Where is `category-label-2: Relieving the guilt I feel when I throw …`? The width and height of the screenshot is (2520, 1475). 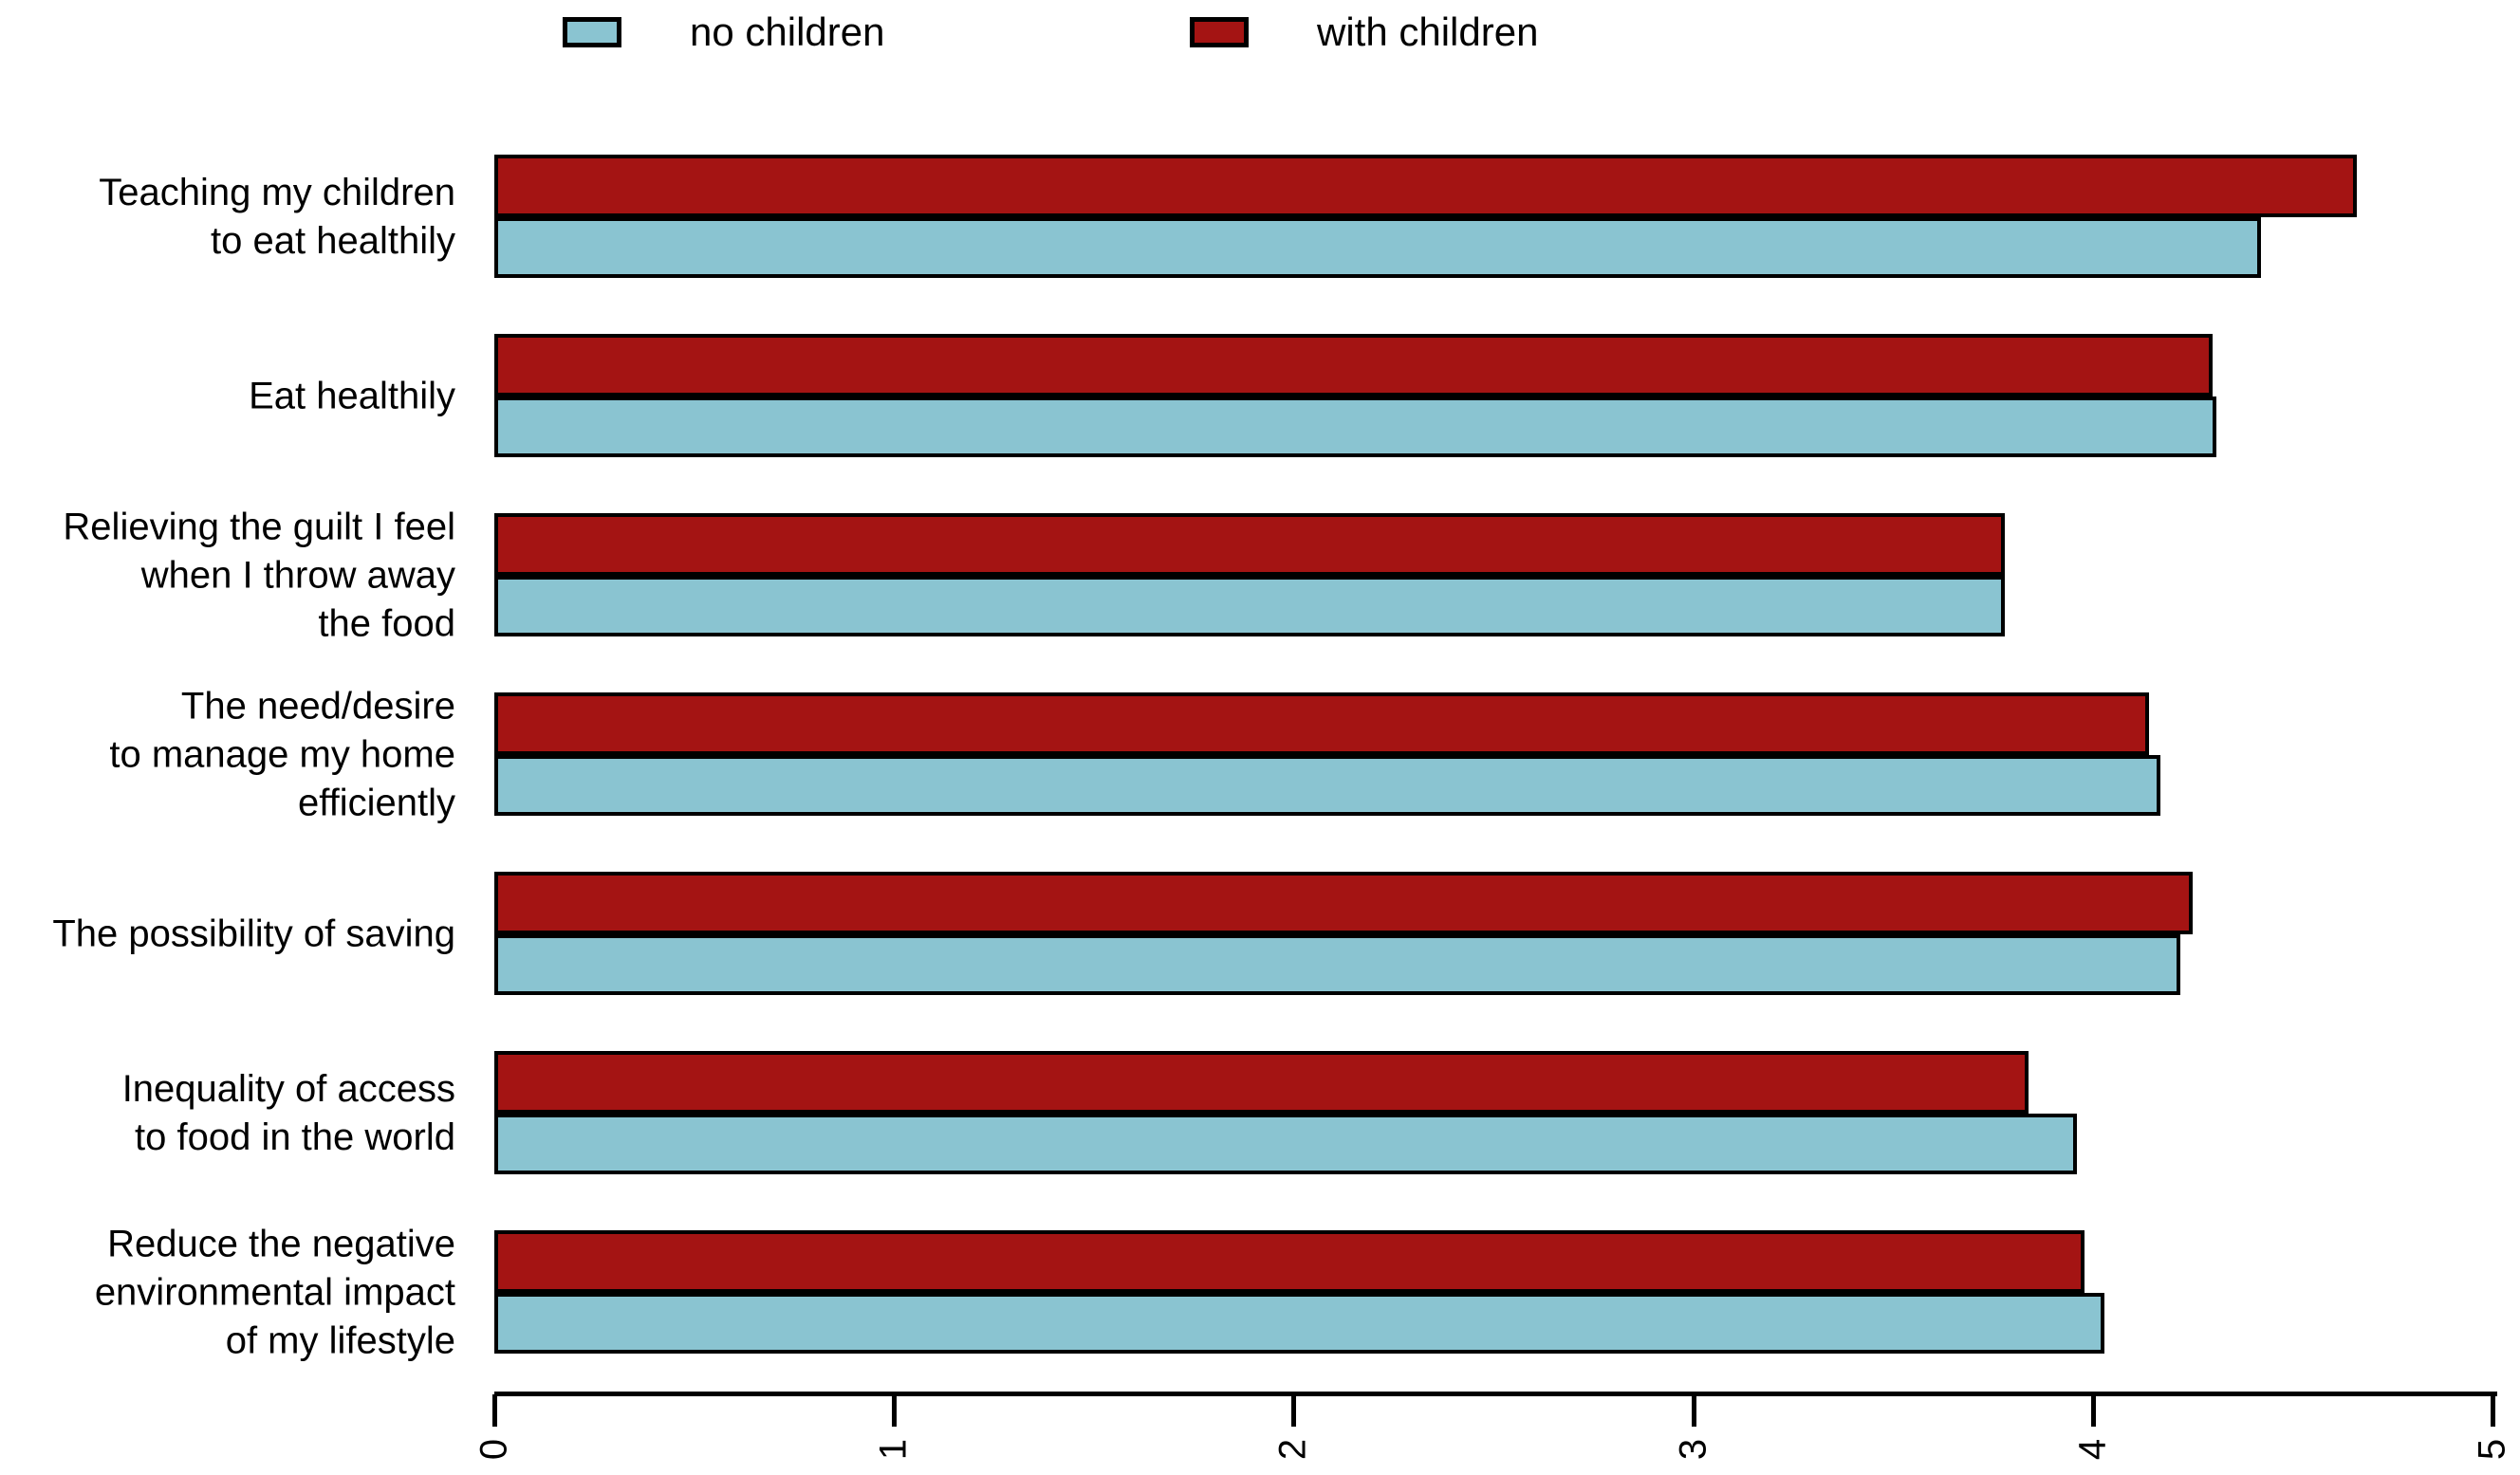
category-label-2: Relieving the guilt I feel when I throw … is located at coordinates (259, 575).